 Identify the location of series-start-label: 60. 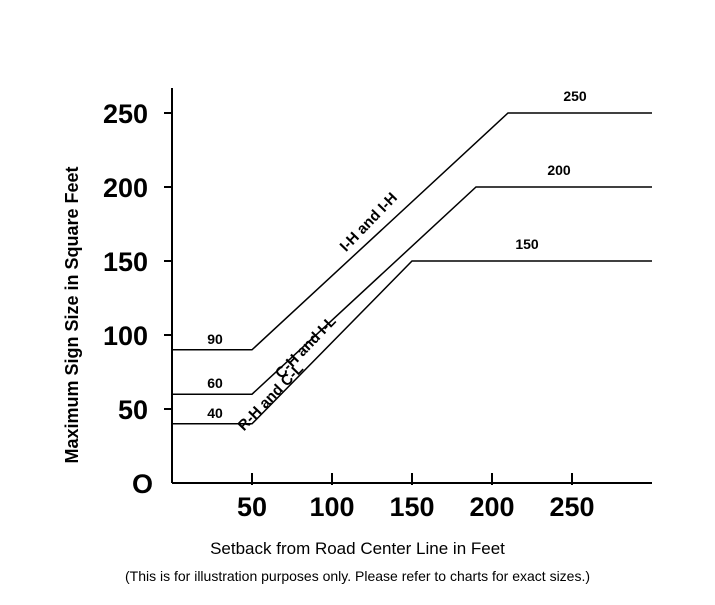
(215, 383).